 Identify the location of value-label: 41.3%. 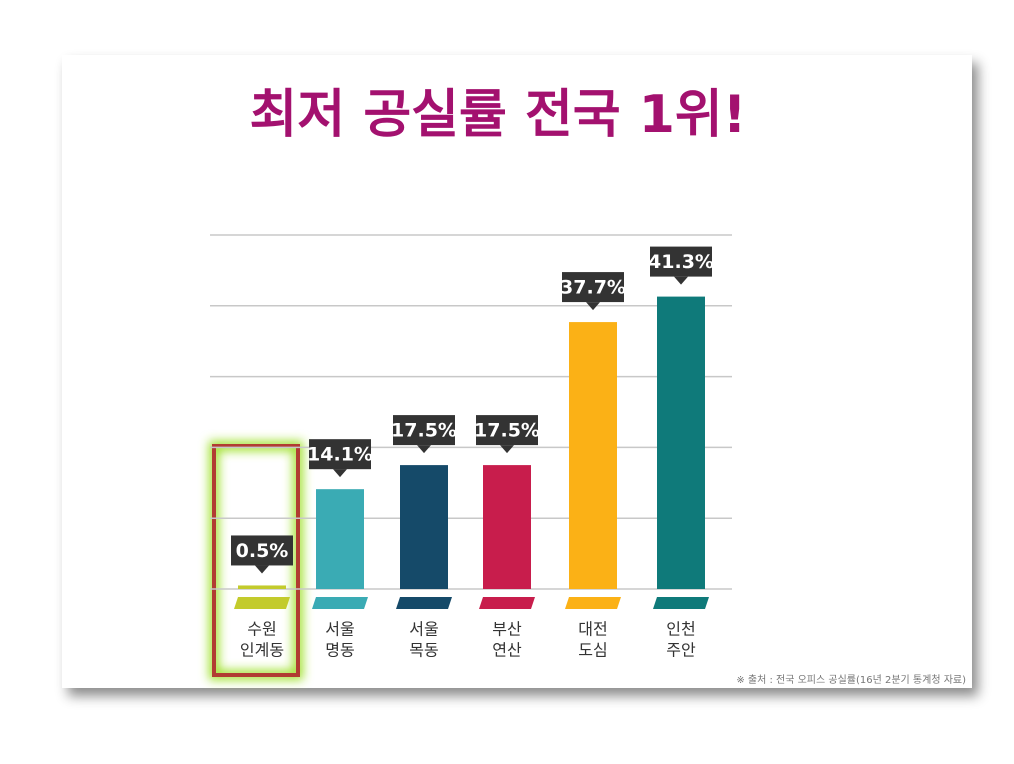
(681, 262).